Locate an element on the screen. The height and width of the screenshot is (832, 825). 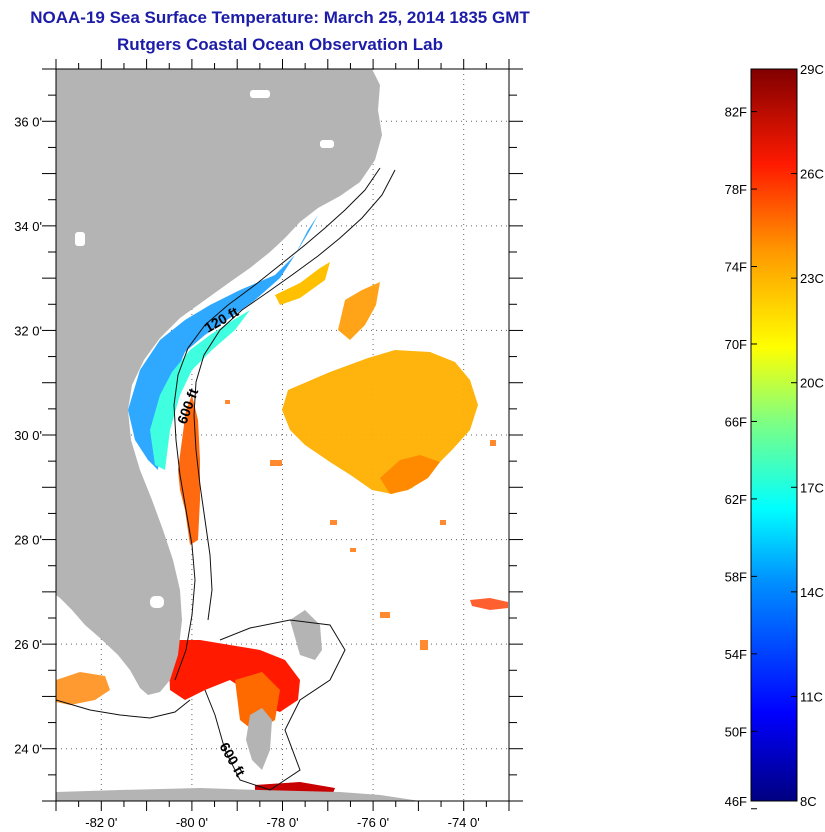
lon-tick-label: -74 0' is located at coordinates (464, 822).